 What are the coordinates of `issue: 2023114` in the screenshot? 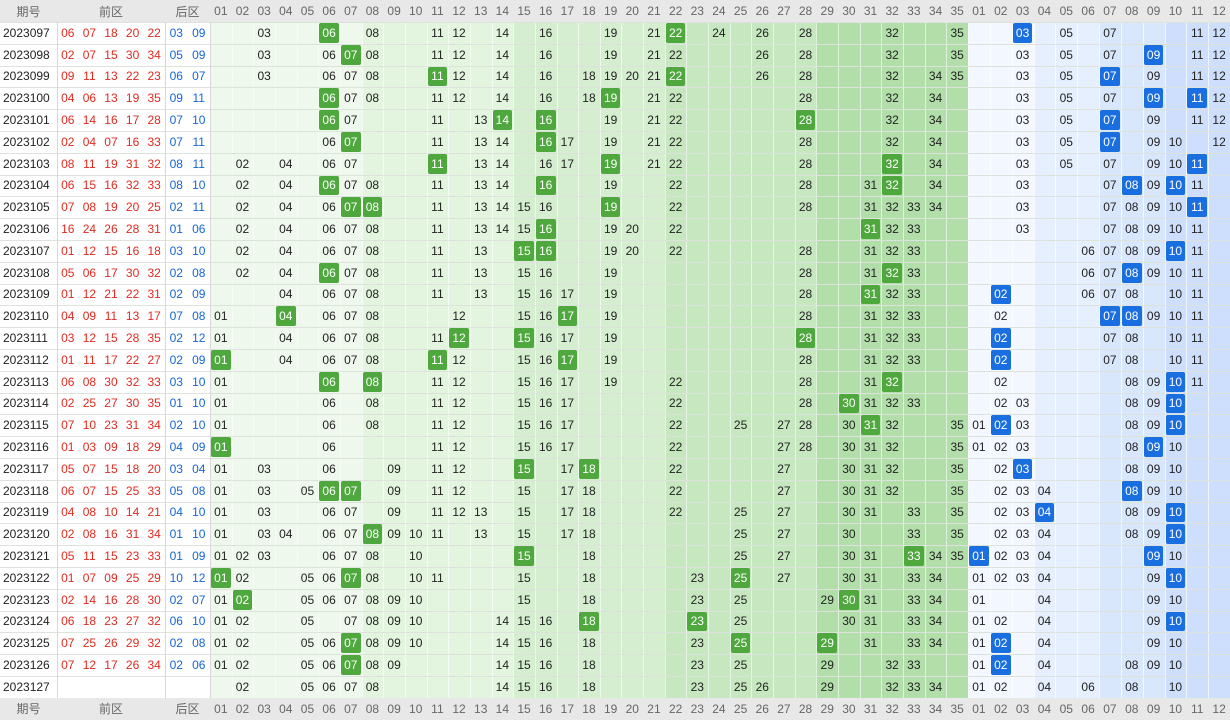 It's located at (26, 403).